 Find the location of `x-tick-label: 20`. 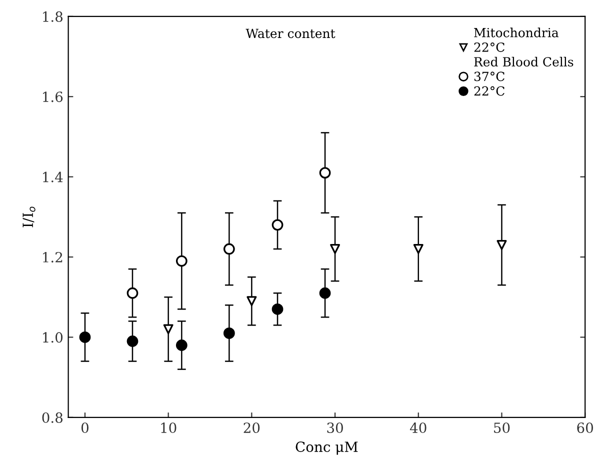

x-tick-label: 20 is located at coordinates (252, 428).